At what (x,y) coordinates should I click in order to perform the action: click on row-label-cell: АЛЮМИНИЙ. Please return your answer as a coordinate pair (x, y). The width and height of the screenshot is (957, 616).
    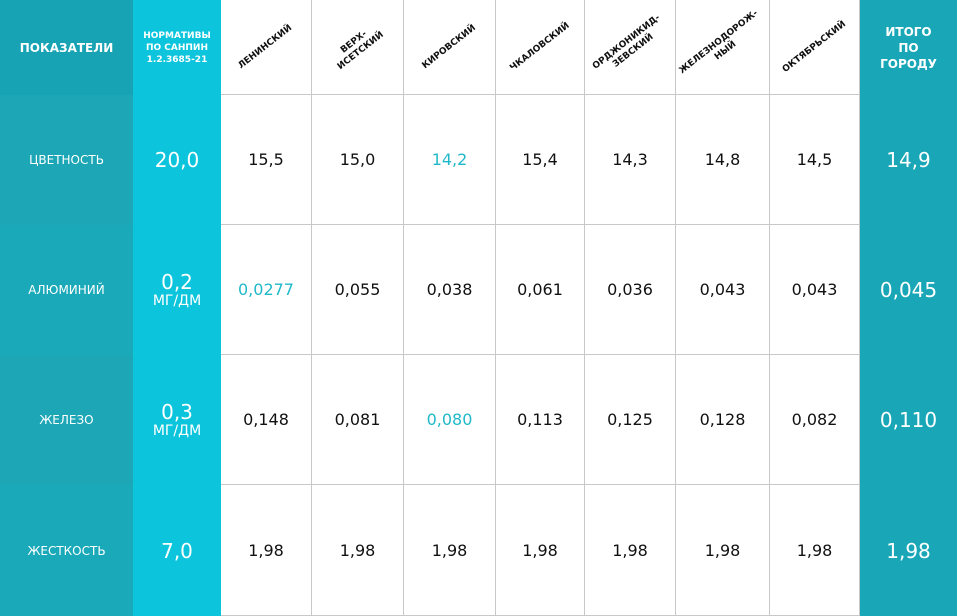
    Looking at the image, I should click on (66, 290).